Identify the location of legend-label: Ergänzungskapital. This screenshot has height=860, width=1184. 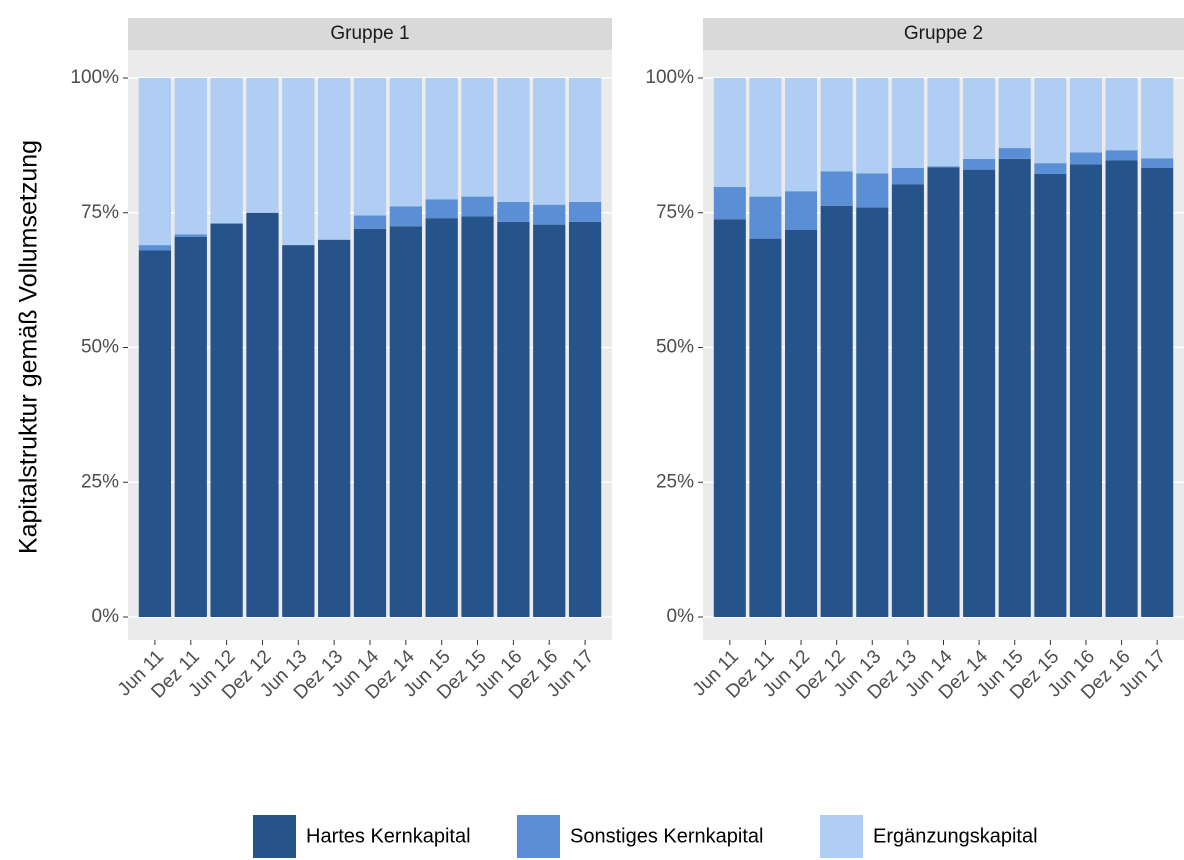
(955, 836).